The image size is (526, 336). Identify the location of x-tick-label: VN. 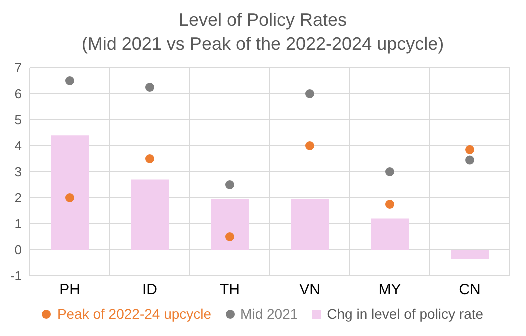
(310, 290).